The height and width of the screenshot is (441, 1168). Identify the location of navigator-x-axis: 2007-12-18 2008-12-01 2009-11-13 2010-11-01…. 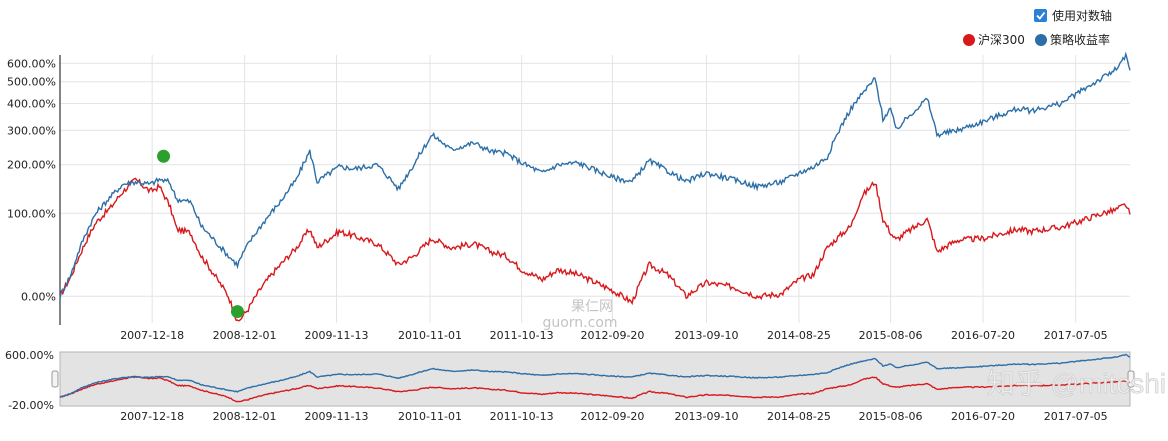
(613, 416).